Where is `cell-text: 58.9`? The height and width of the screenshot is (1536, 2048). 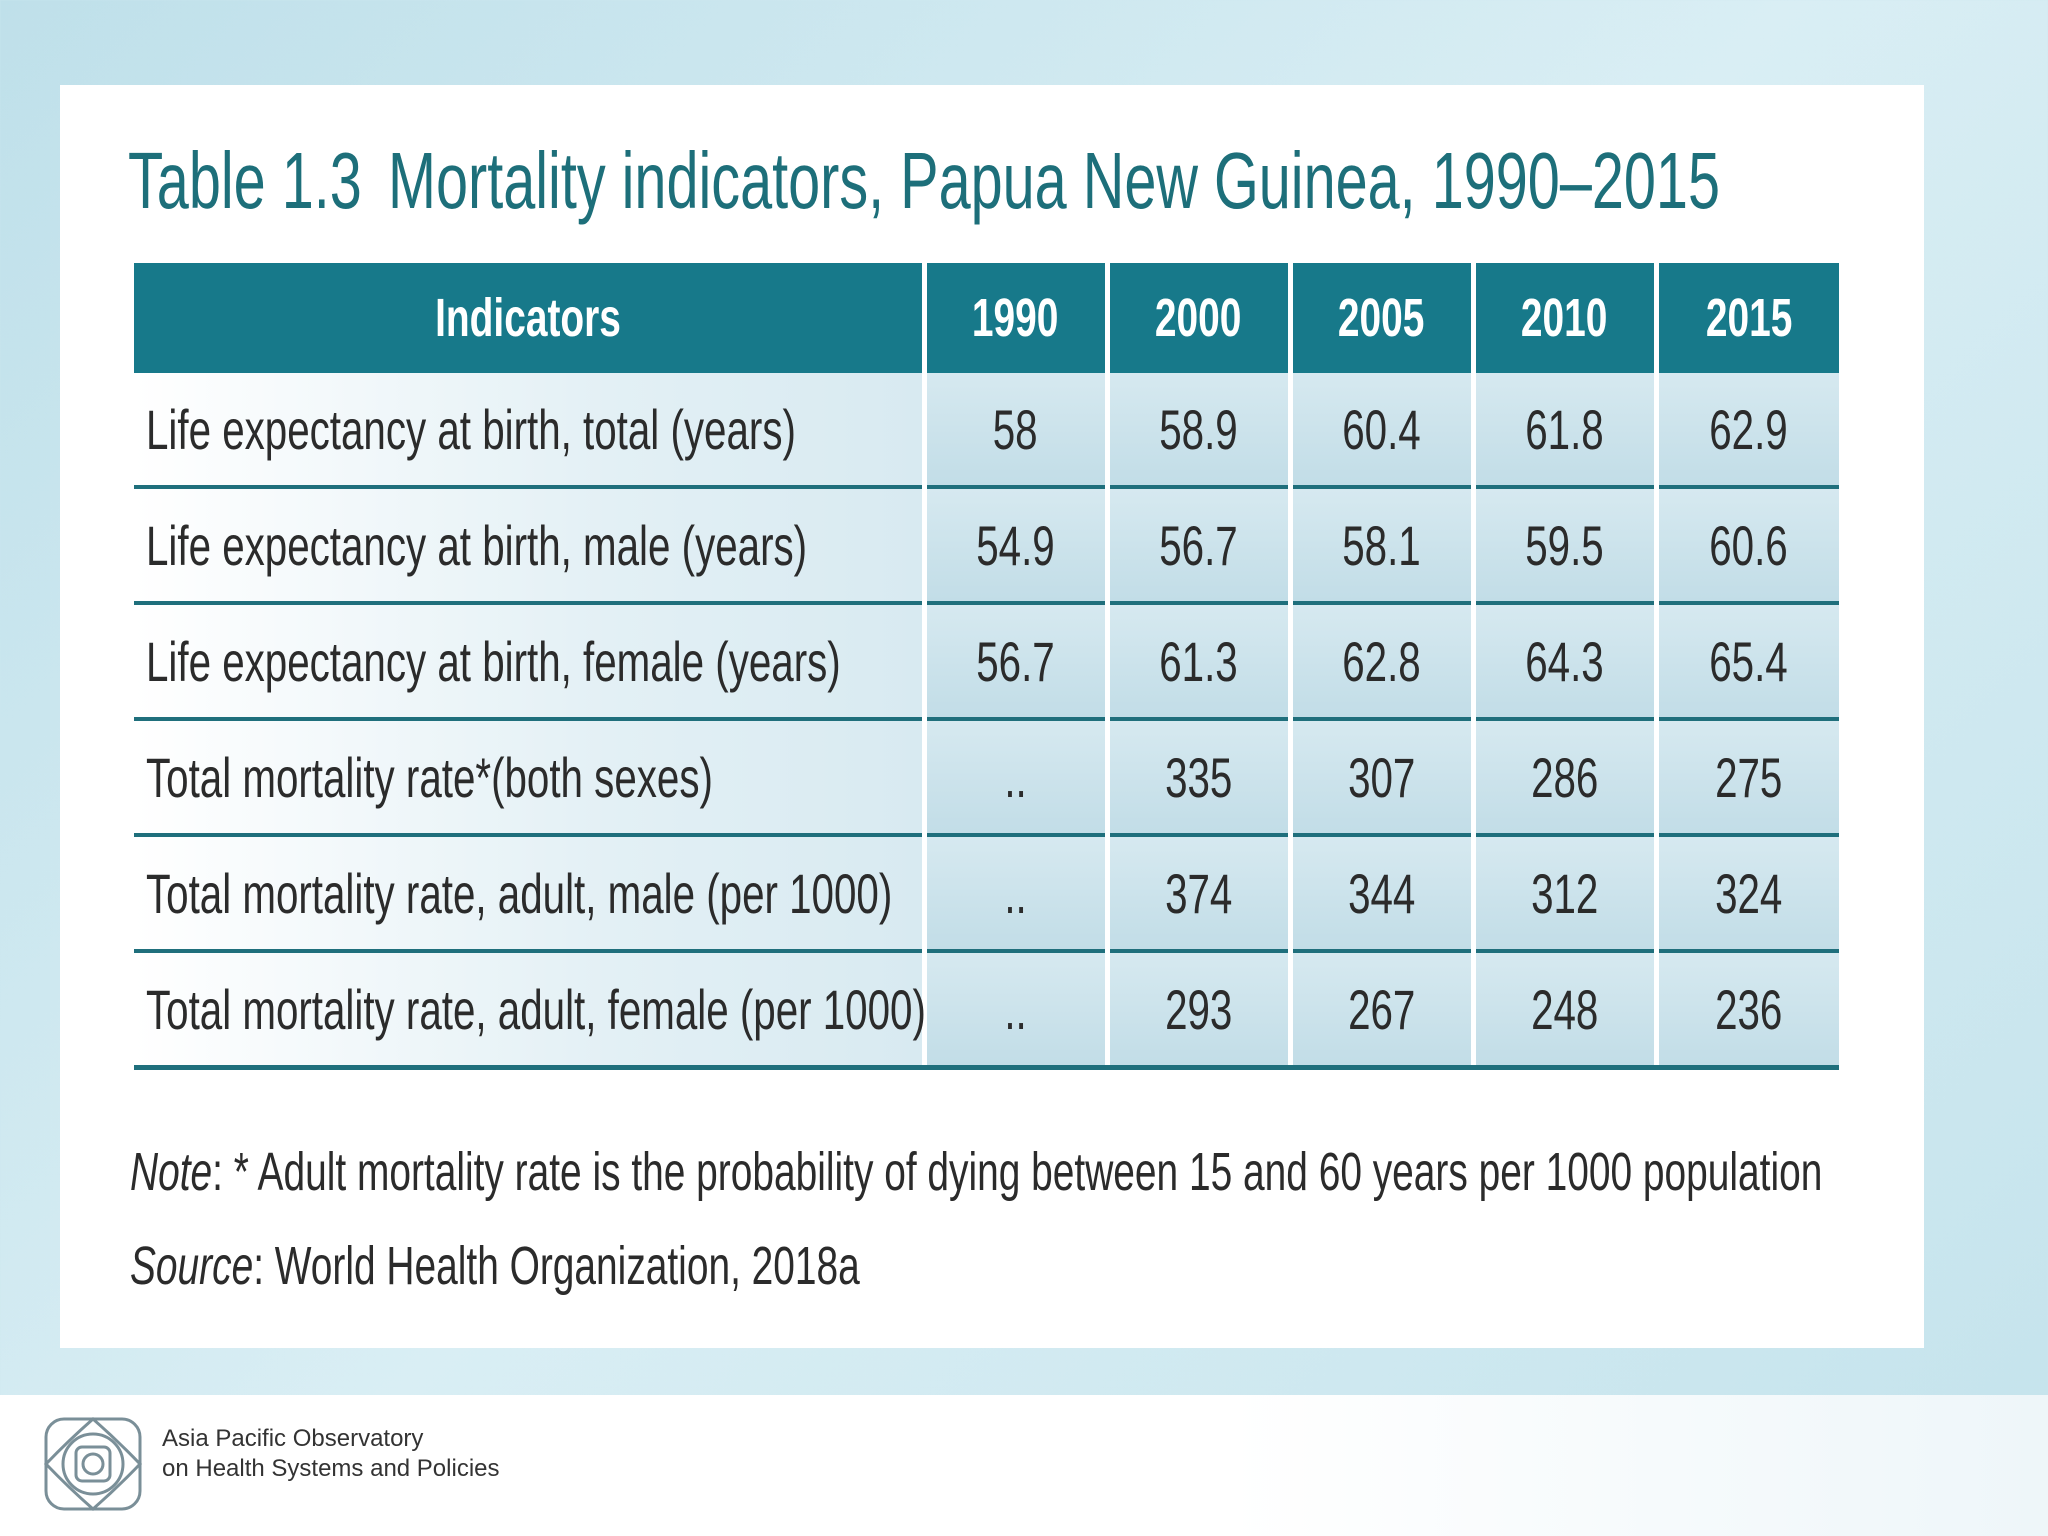
cell-text: 58.9 is located at coordinates (1198, 429).